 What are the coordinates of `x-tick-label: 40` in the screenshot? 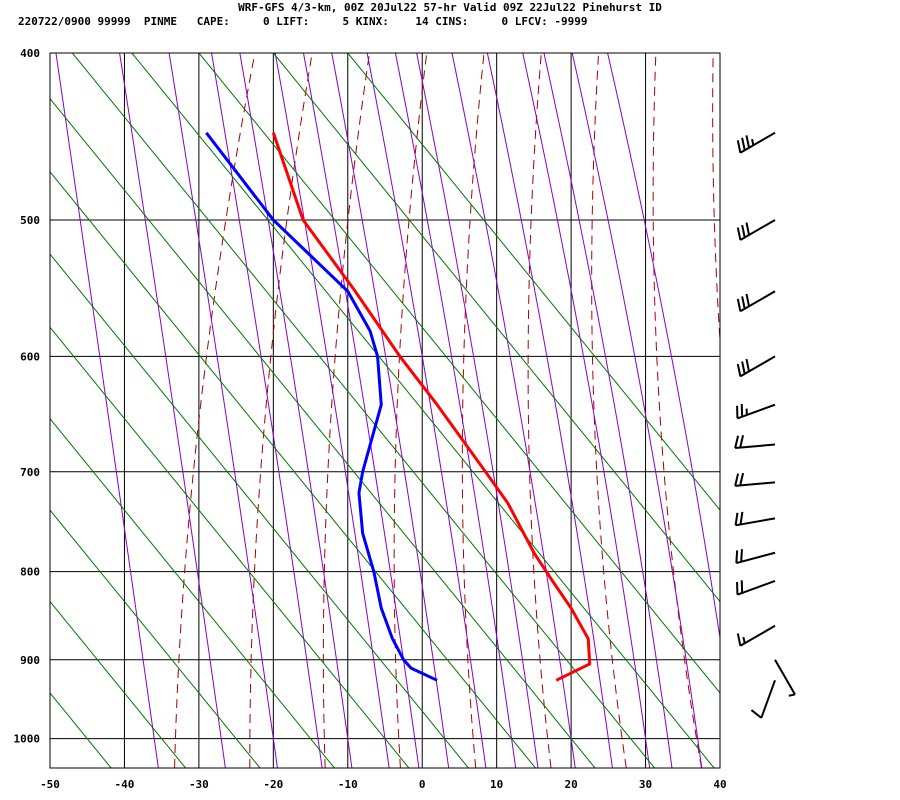 It's located at (719, 784).